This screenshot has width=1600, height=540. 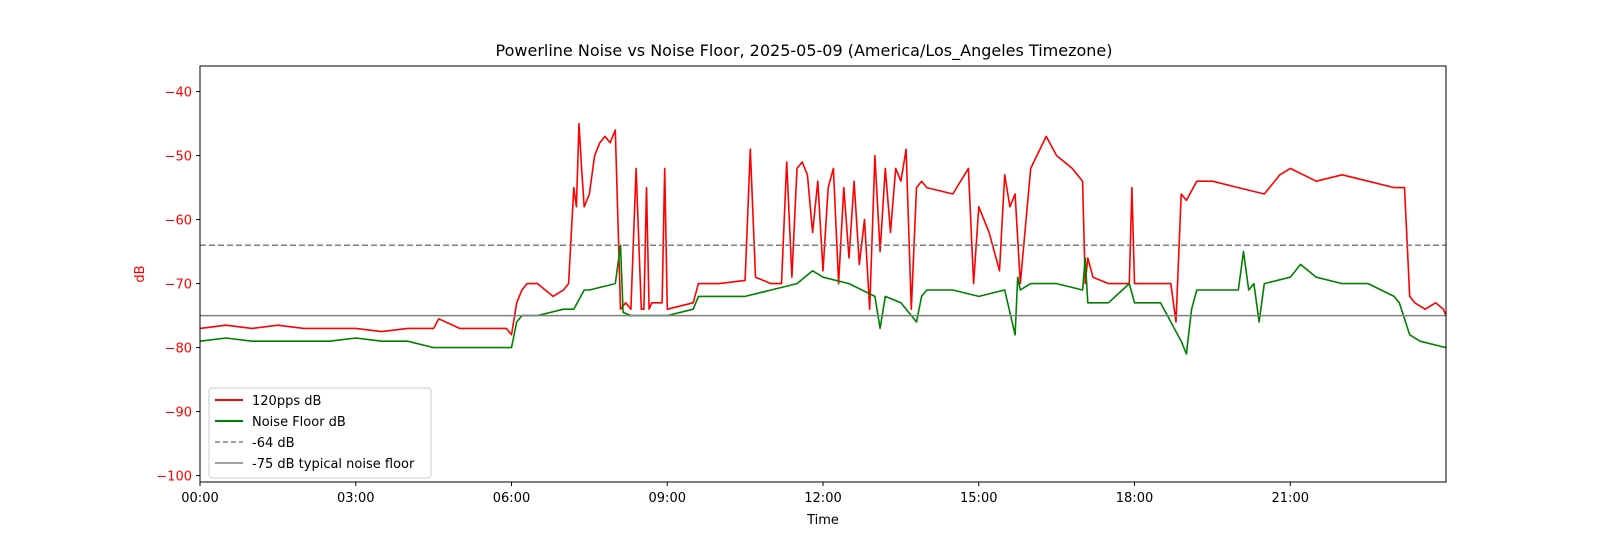 I want to click on y-tick-label: −80, so click(x=178, y=349).